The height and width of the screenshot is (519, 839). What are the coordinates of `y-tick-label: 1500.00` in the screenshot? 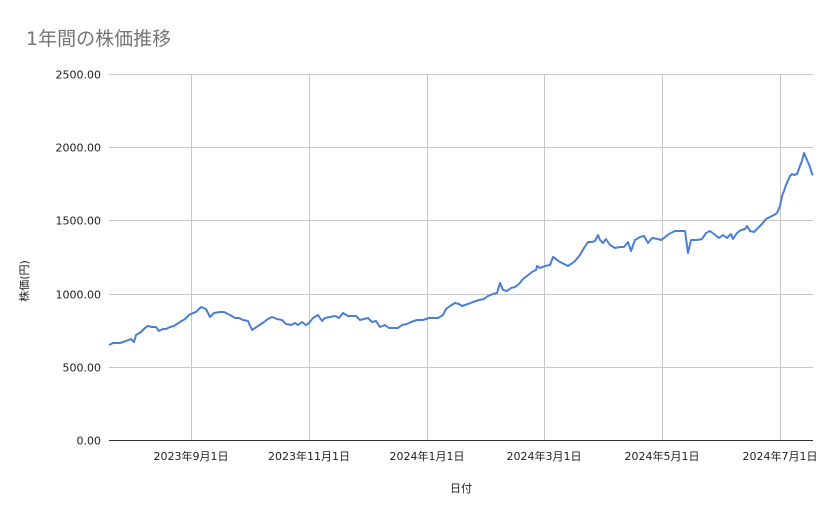 It's located at (78, 220).